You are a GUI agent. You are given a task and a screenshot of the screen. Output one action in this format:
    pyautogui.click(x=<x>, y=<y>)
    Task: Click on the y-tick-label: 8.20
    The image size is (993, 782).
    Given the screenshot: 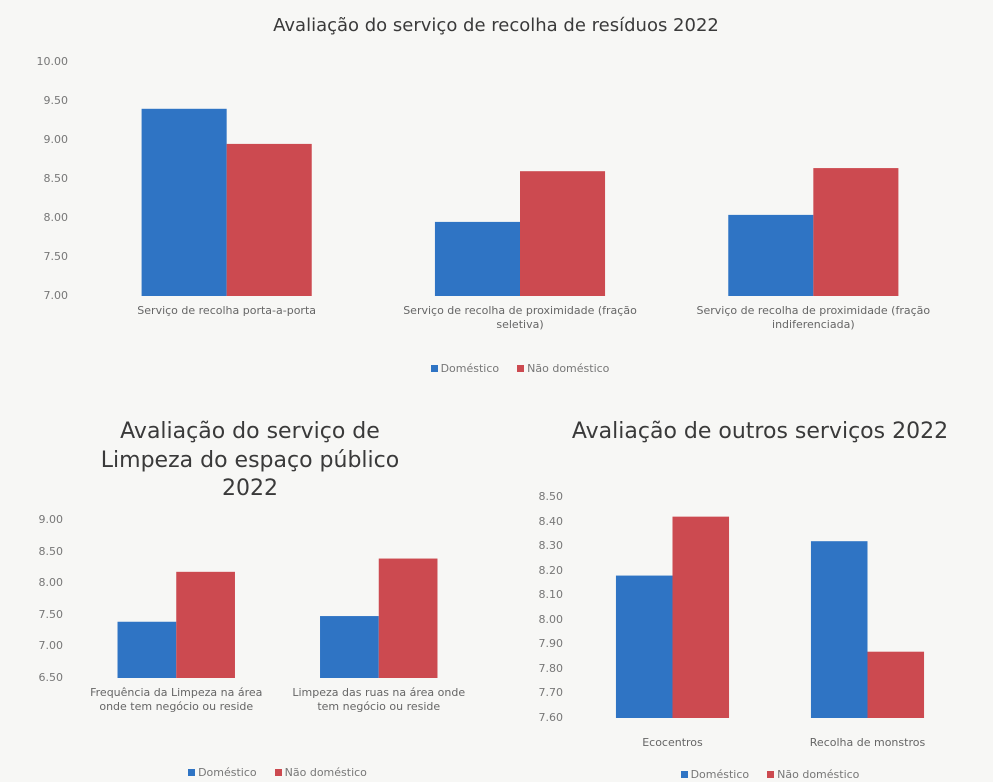 What is the action you would take?
    pyautogui.click(x=551, y=570)
    